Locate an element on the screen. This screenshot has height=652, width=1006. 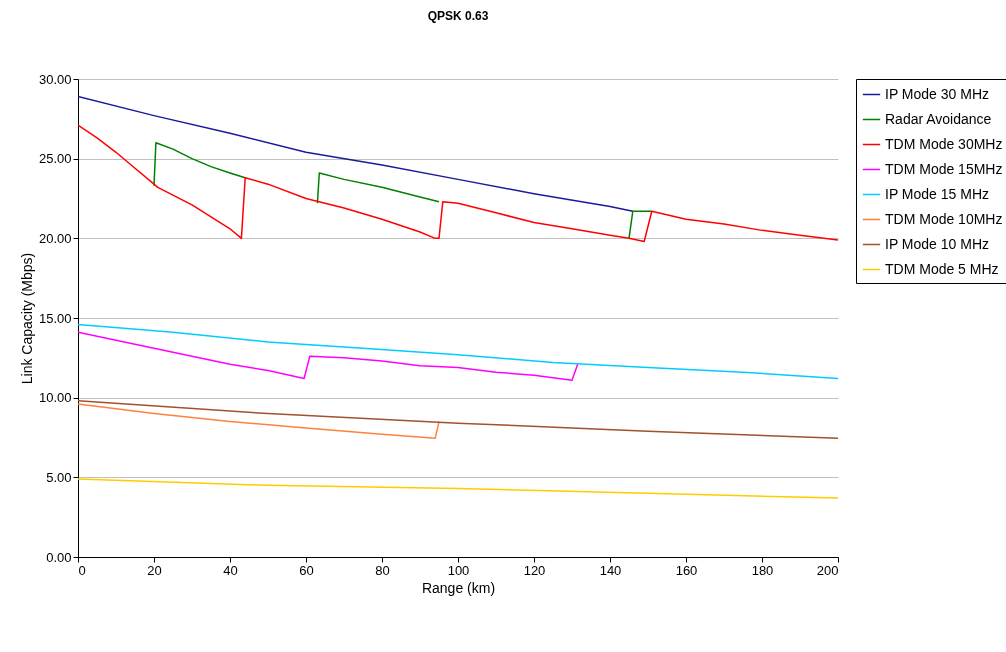
legend-label: IP Mode 10 MHz is located at coordinates (937, 243).